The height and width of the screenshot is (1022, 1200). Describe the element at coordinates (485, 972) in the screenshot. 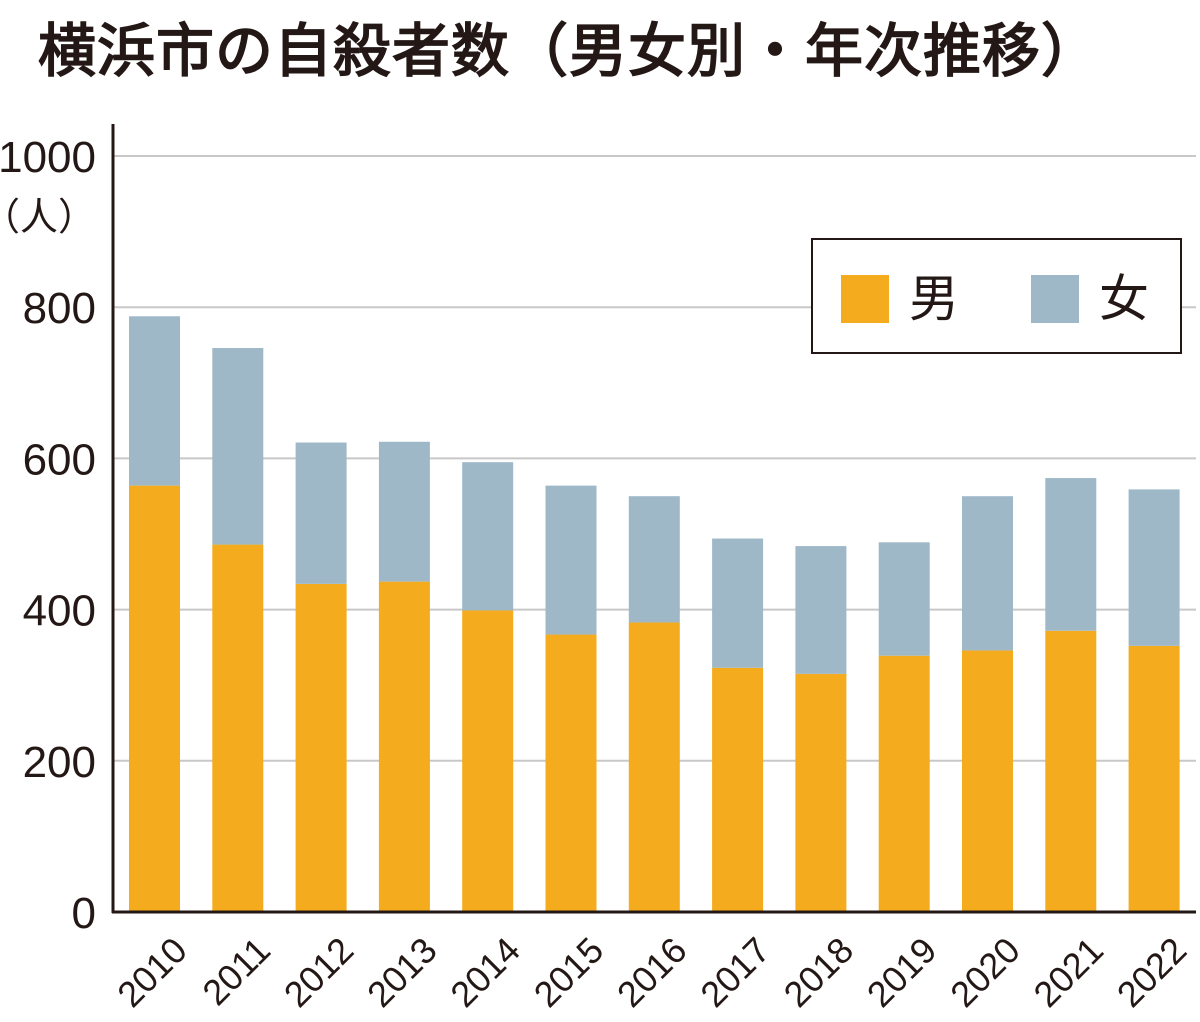

I see `x-tick-label: 2014` at that location.